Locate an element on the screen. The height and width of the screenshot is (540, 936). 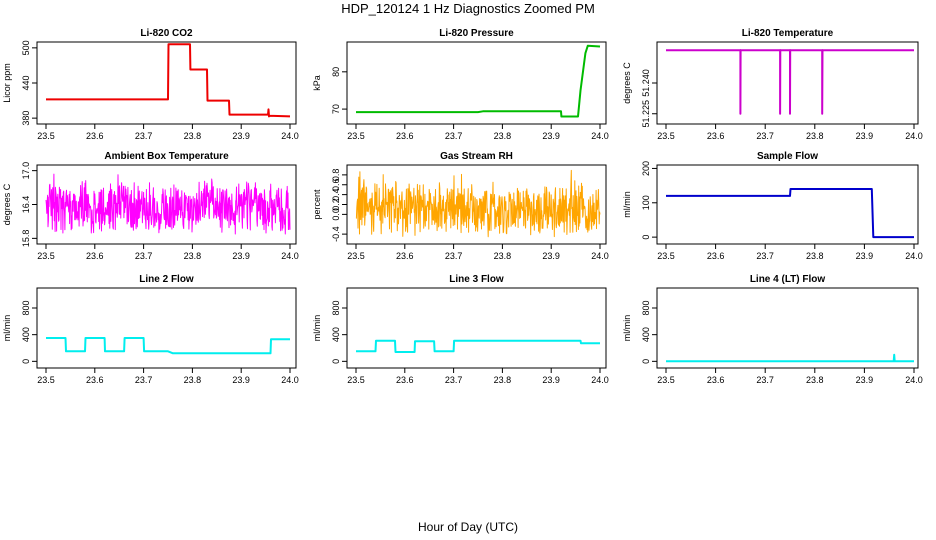
y-tick-label: 15.8 is located at coordinates (26, 239).